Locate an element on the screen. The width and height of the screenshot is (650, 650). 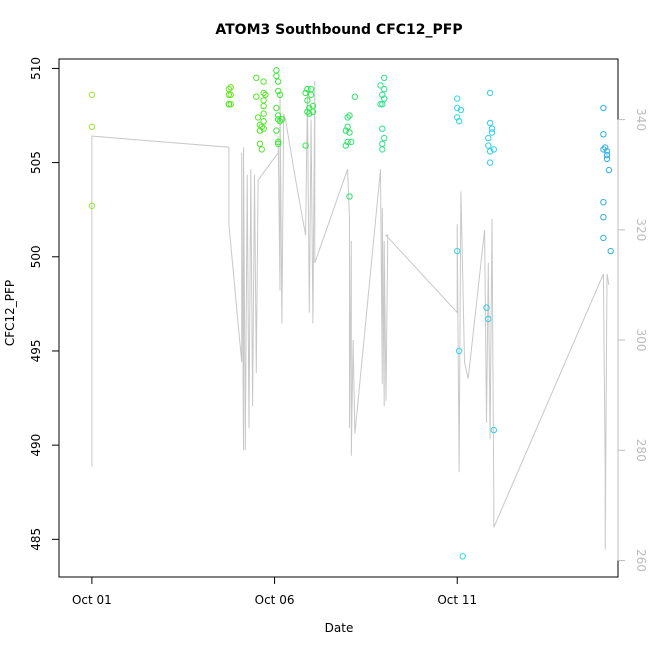
y2-tick-label: 320 is located at coordinates (641, 229).